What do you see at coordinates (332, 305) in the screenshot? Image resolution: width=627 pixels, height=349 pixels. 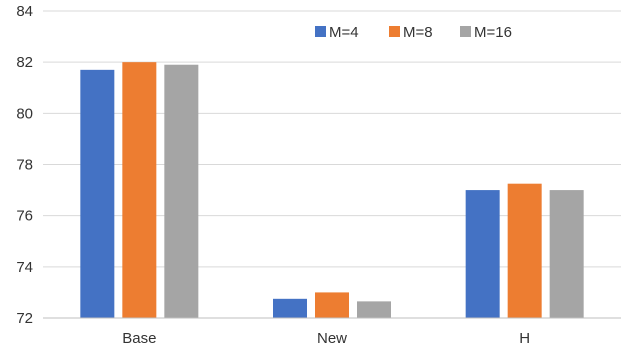 I see `bar-new-m8` at bounding box center [332, 305].